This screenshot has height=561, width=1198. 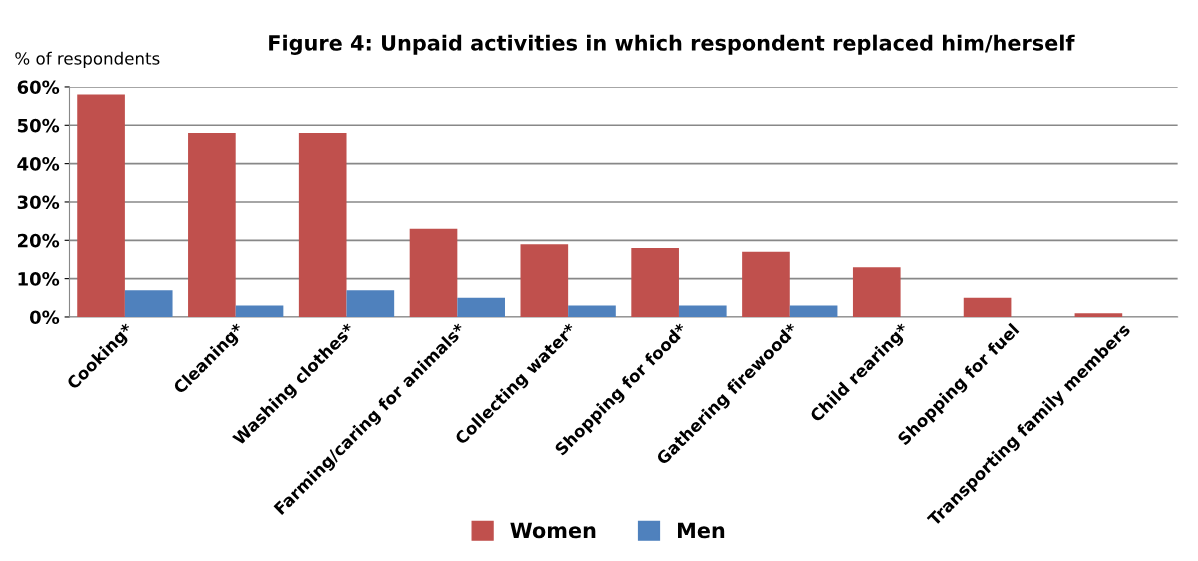 What do you see at coordinates (701, 530) in the screenshot?
I see `legend-label: Men` at bounding box center [701, 530].